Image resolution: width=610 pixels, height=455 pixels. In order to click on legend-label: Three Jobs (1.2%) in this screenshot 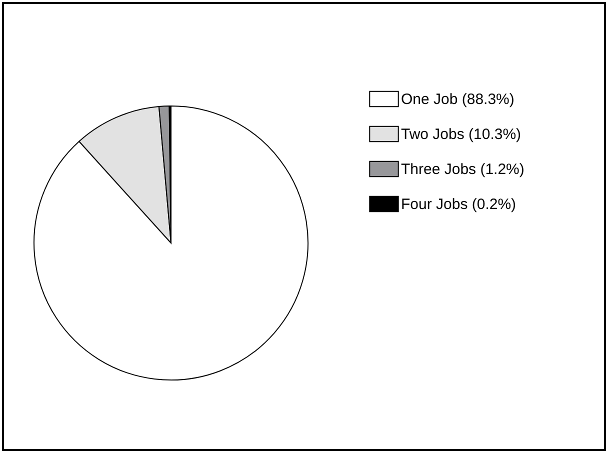, I will do `click(462, 169)`.